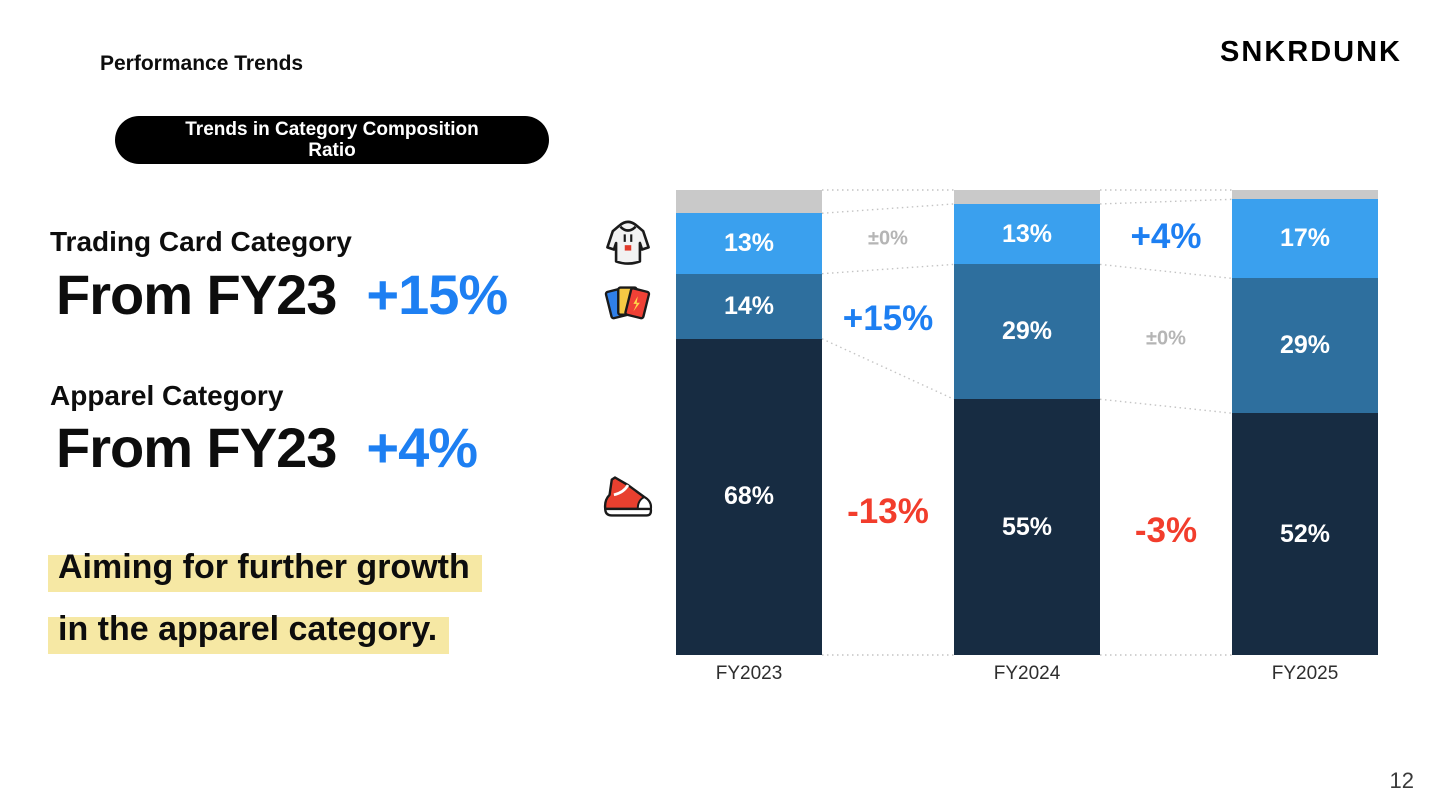 The height and width of the screenshot is (810, 1440). Describe the element at coordinates (1027, 673) in the screenshot. I see `x-axis-label: FY2024` at that location.